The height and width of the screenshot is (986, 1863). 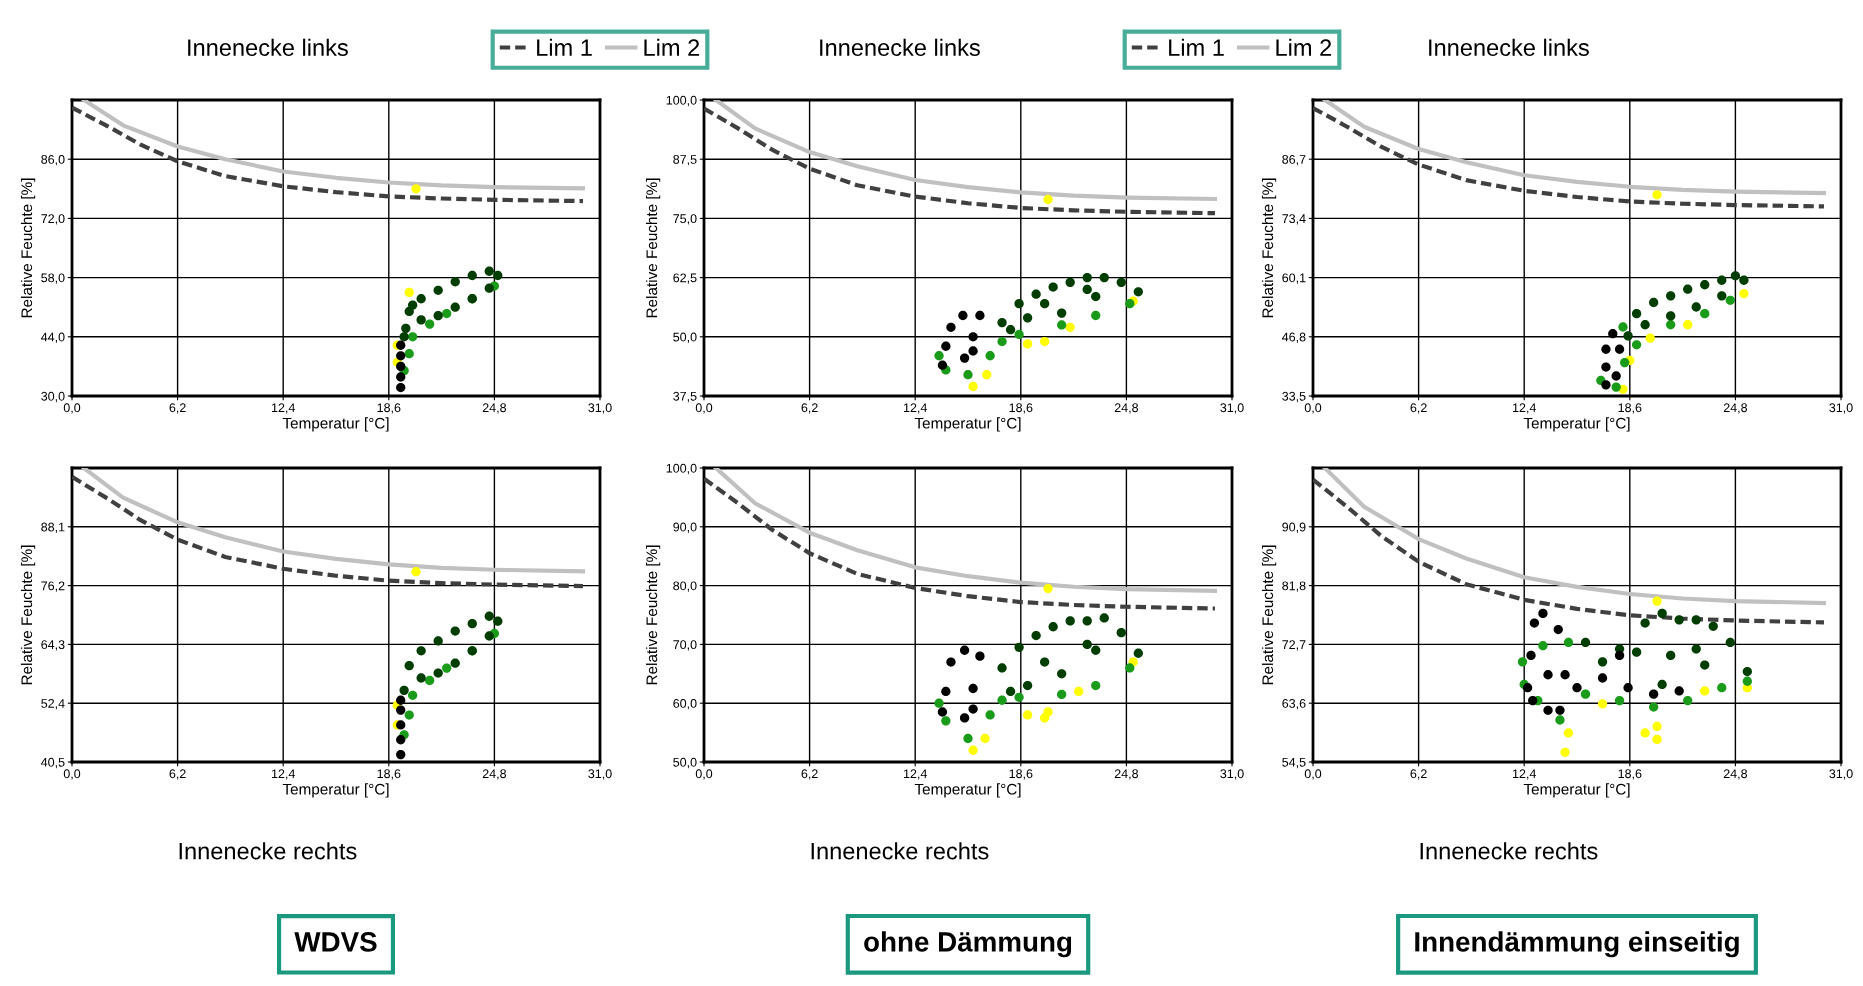 What do you see at coordinates (685, 645) in the screenshot?
I see `y-tick-label: 70,0` at bounding box center [685, 645].